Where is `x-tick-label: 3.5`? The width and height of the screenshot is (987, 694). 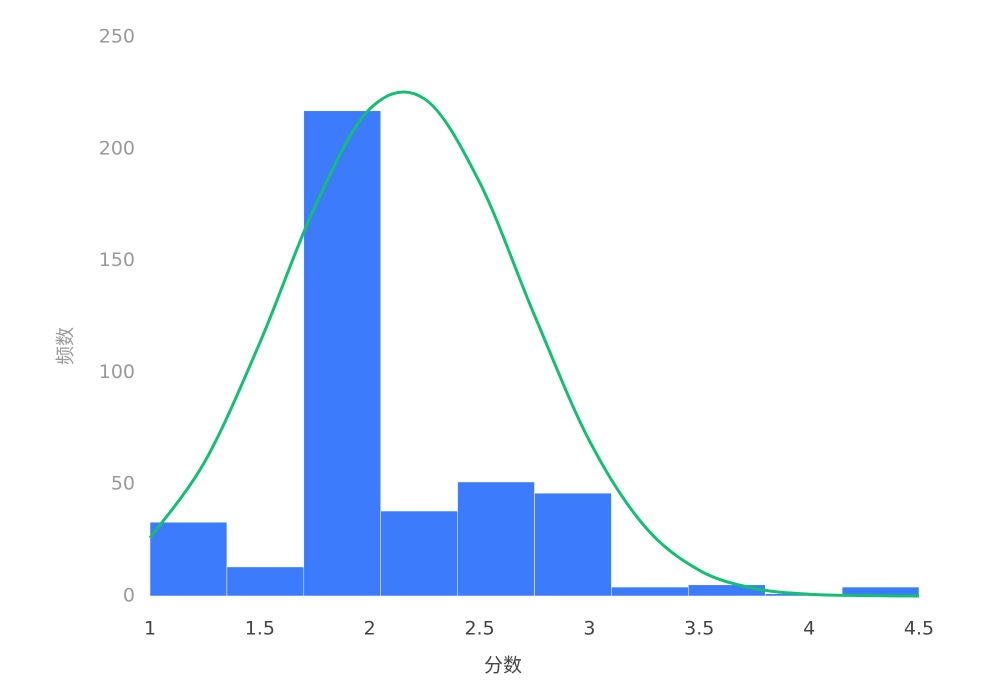 x-tick-label: 3.5 is located at coordinates (699, 629).